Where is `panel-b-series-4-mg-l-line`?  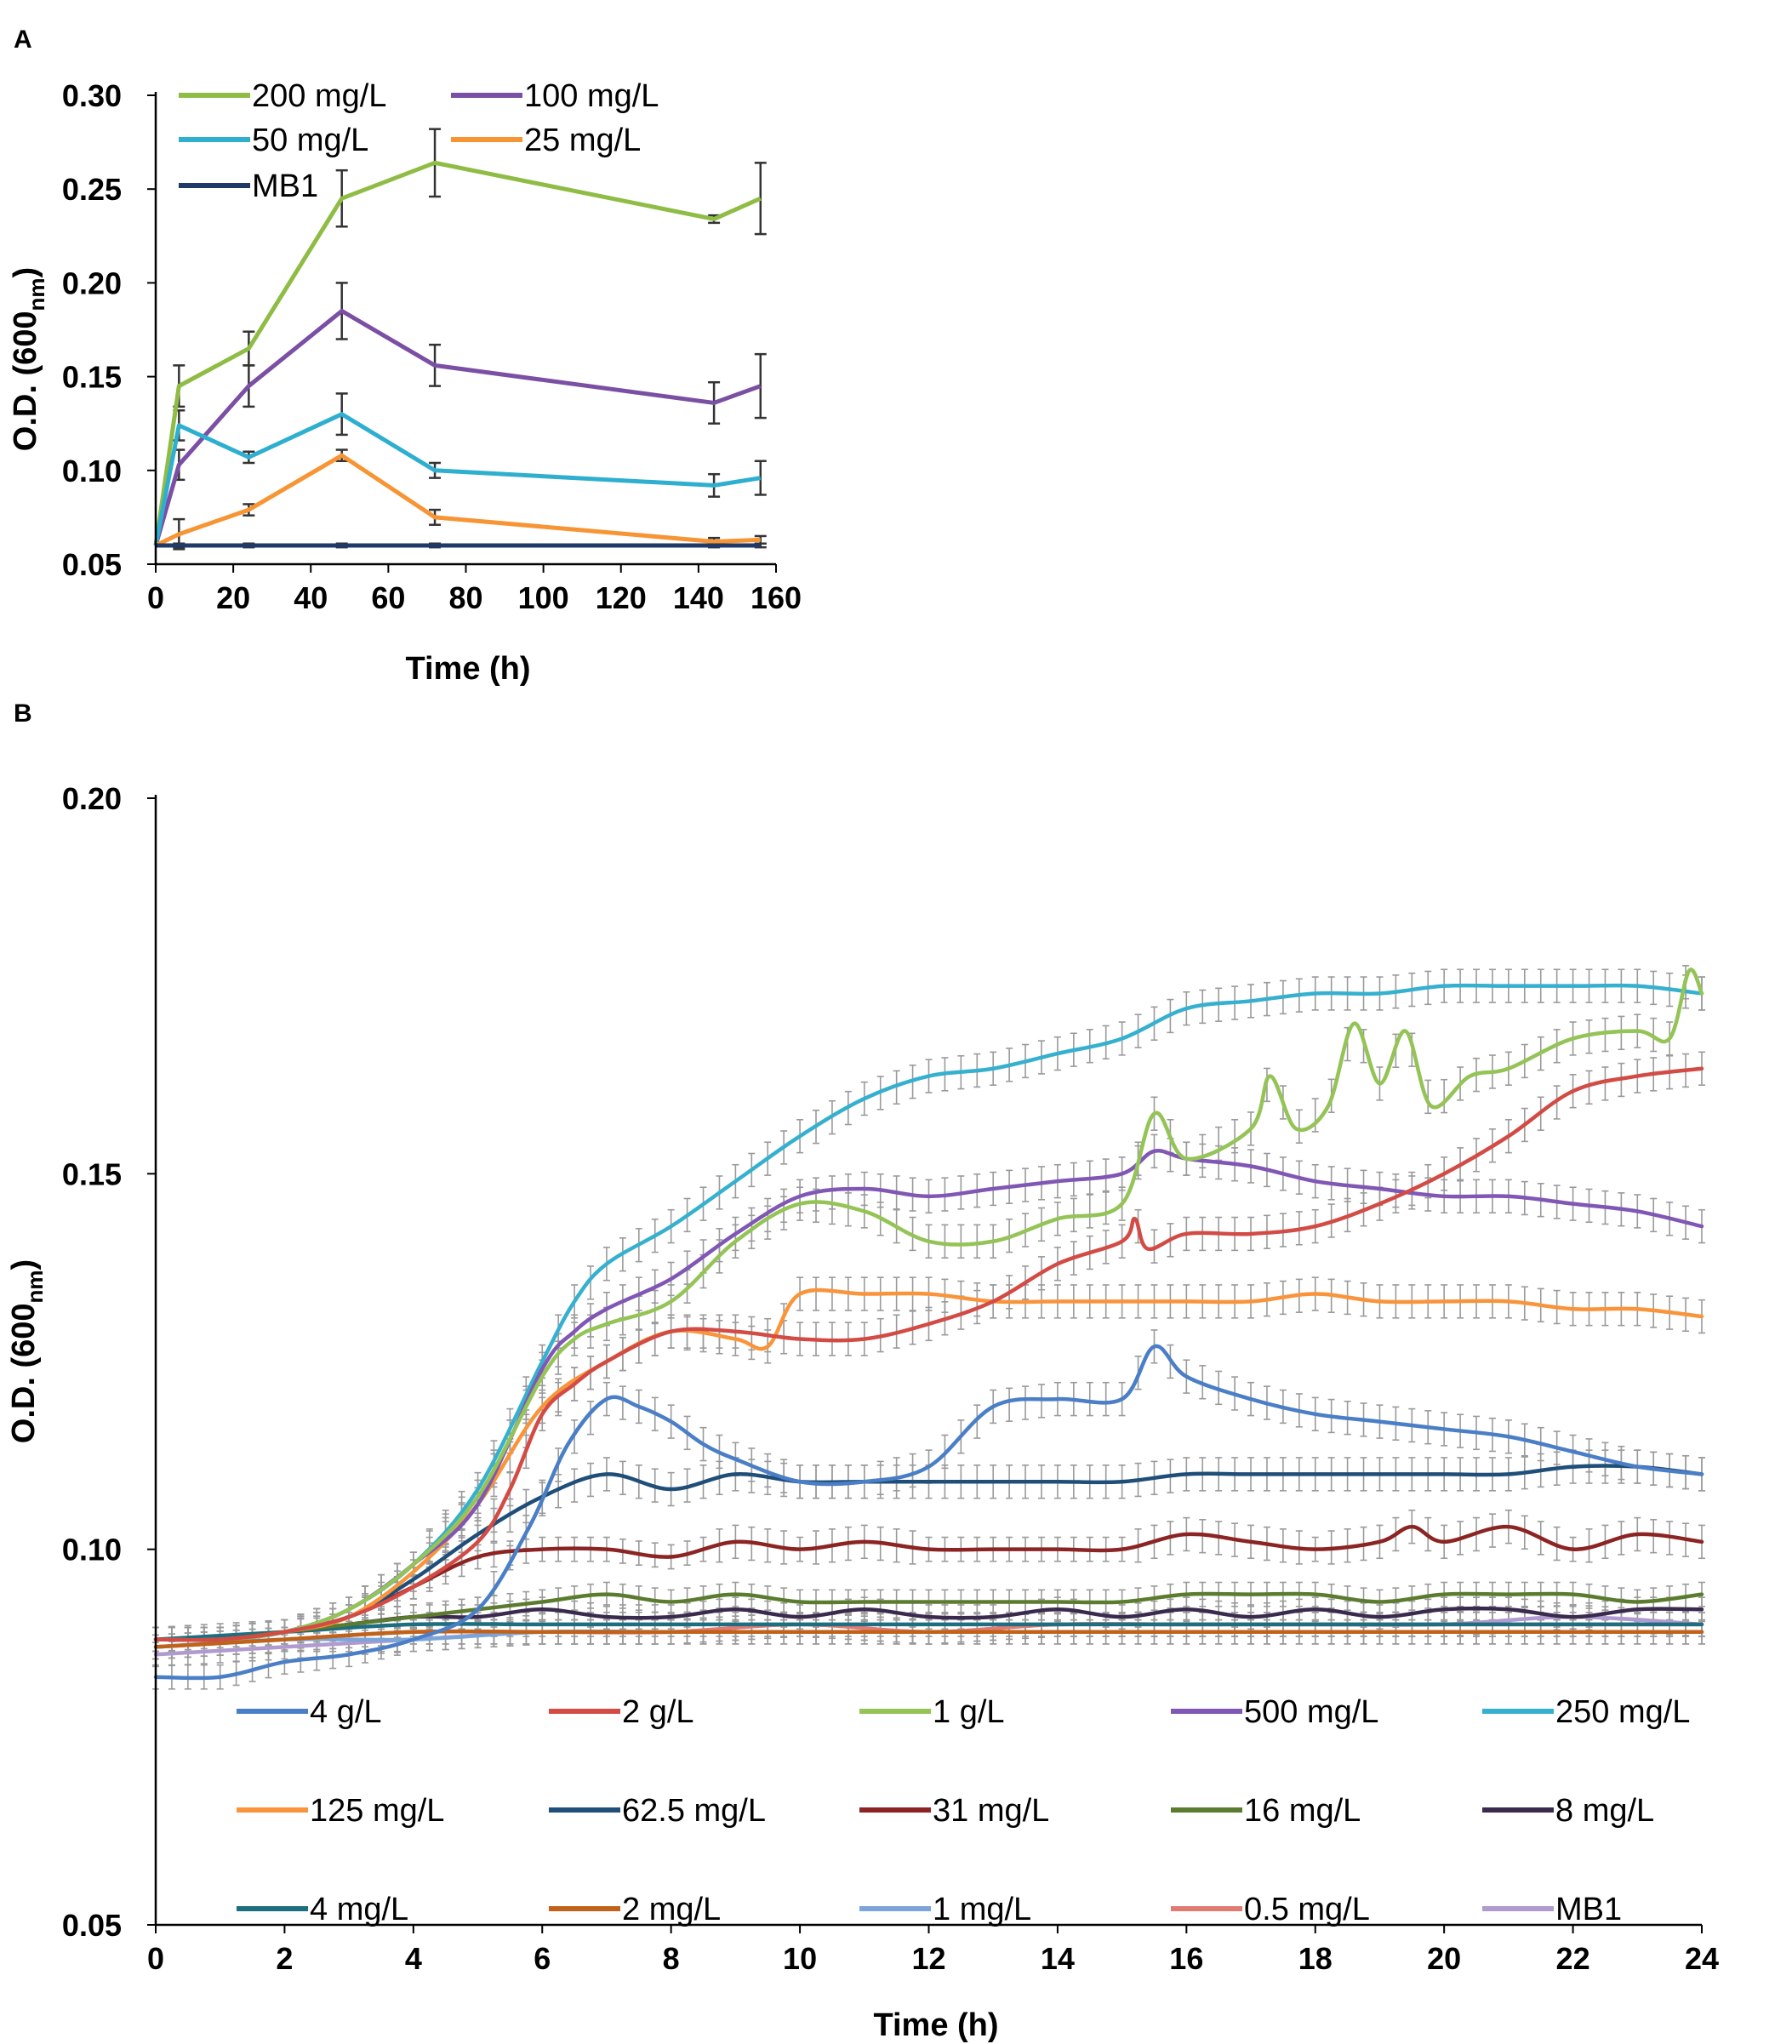 panel-b-series-4-mg-l-line is located at coordinates (928, 1631).